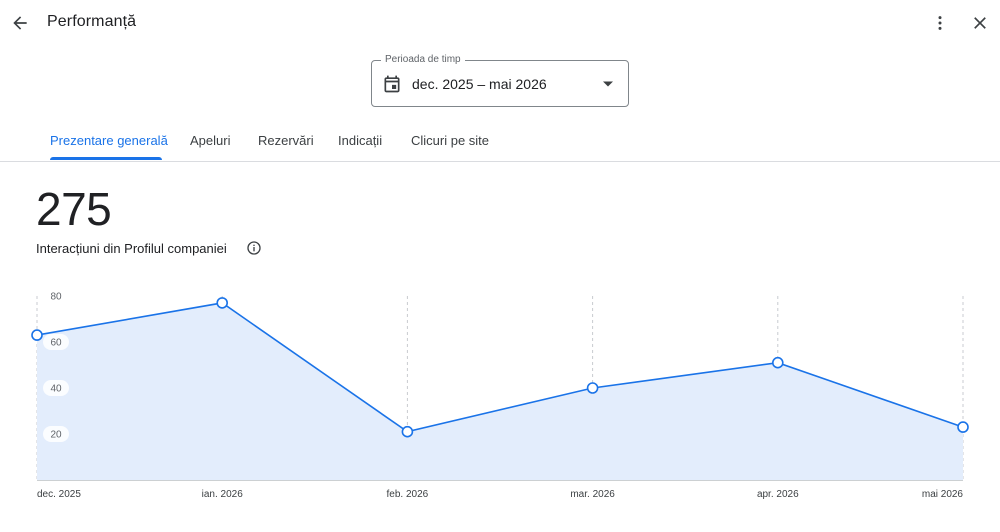 This screenshot has height=532, width=1000. I want to click on arrow-back-icon, so click(20, 23).